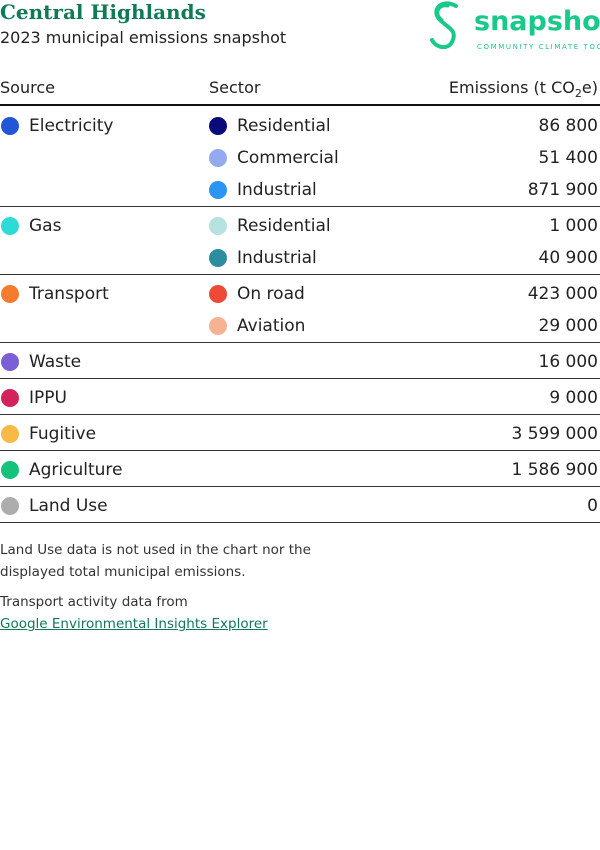 This screenshot has height=850, width=600. What do you see at coordinates (562, 294) in the screenshot?
I see `emissions-value: 423 000` at bounding box center [562, 294].